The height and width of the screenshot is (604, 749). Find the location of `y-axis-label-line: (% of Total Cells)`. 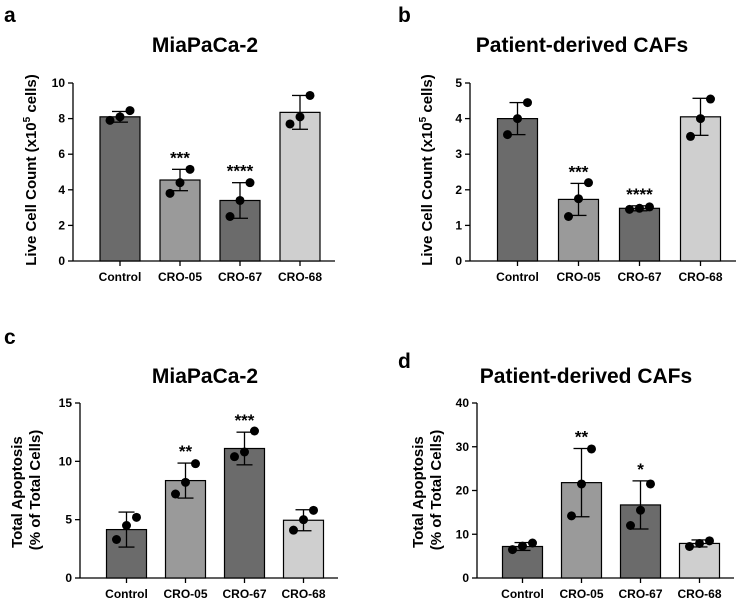

y-axis-label-line: (% of Total Cells) is located at coordinates (436, 490).